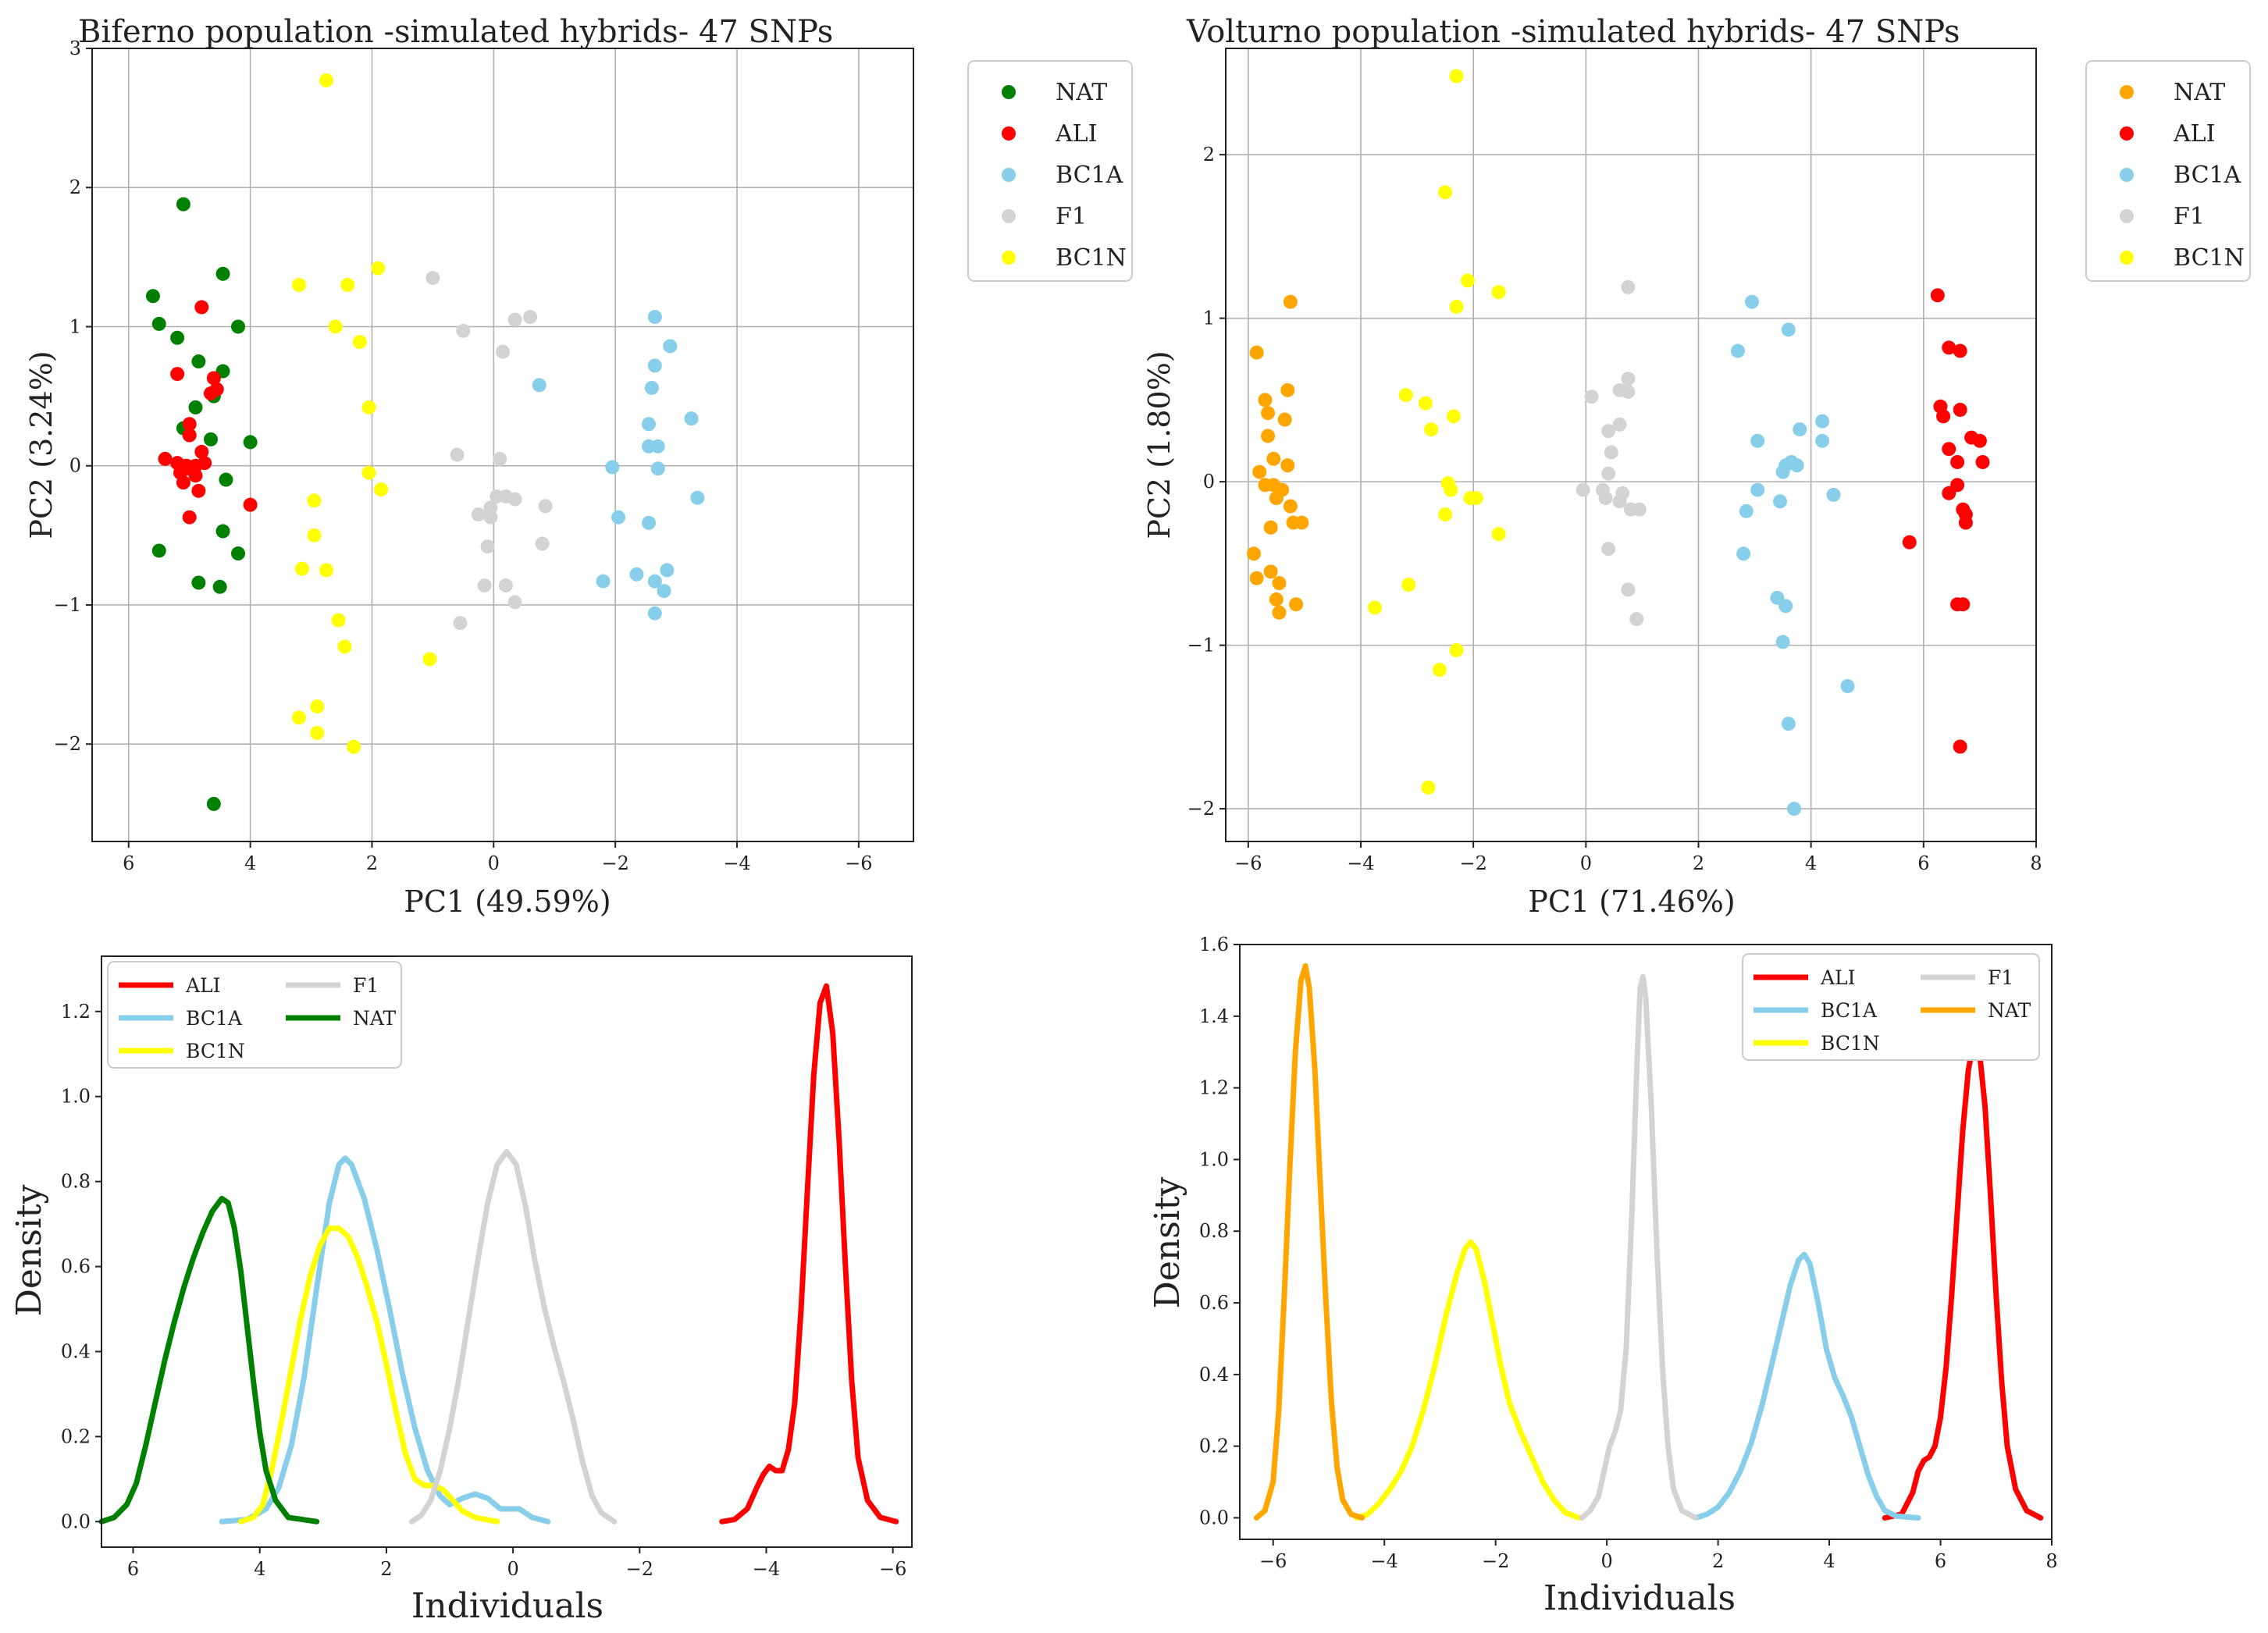 The image size is (2268, 1633). Describe the element at coordinates (1209, 154) in the screenshot. I see `y-tick-label: 2` at that location.